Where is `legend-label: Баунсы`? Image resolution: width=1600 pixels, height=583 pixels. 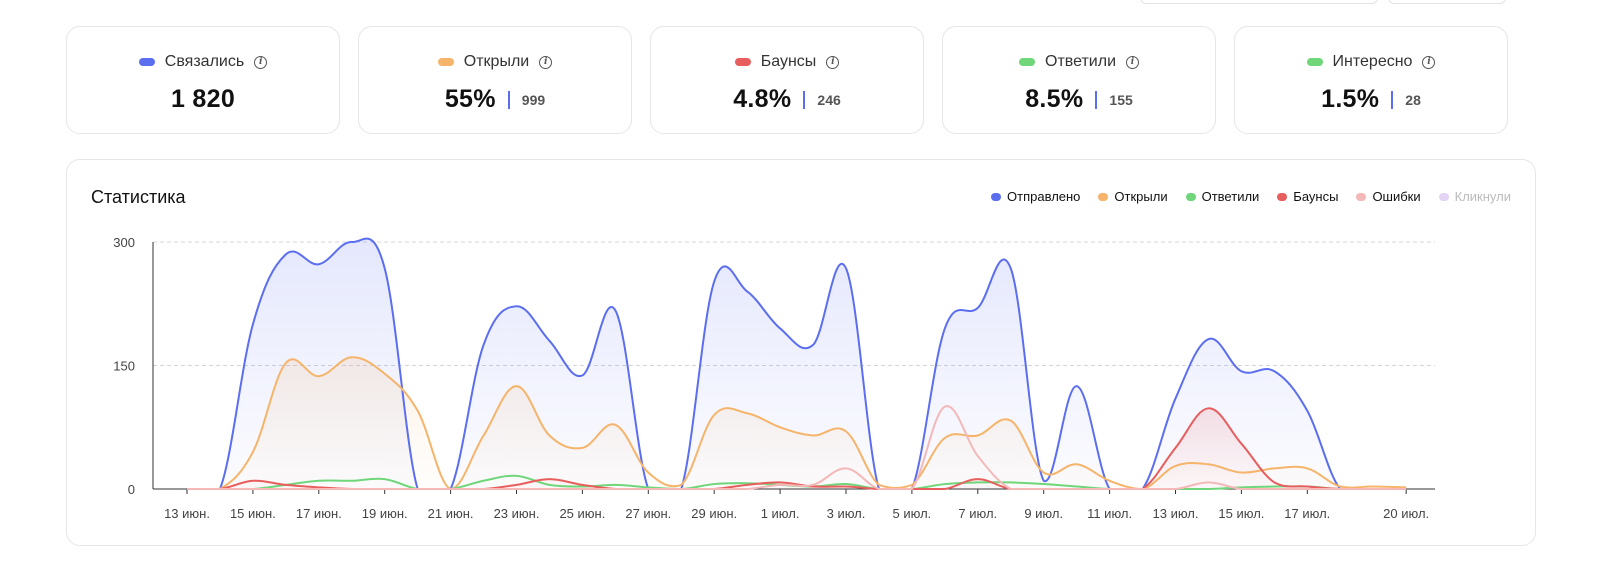 legend-label: Баунсы is located at coordinates (1316, 196).